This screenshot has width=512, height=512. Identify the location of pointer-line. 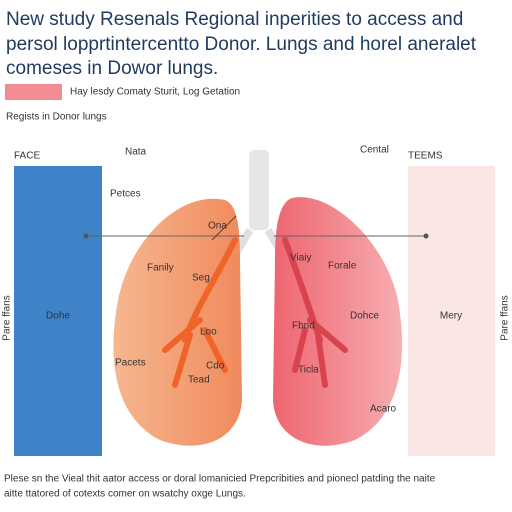
(224, 228).